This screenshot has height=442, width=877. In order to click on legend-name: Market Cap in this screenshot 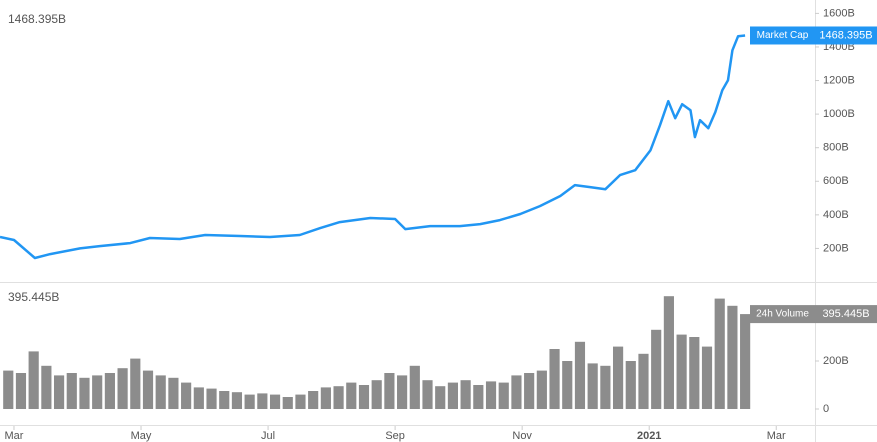, I will do `click(783, 35)`.